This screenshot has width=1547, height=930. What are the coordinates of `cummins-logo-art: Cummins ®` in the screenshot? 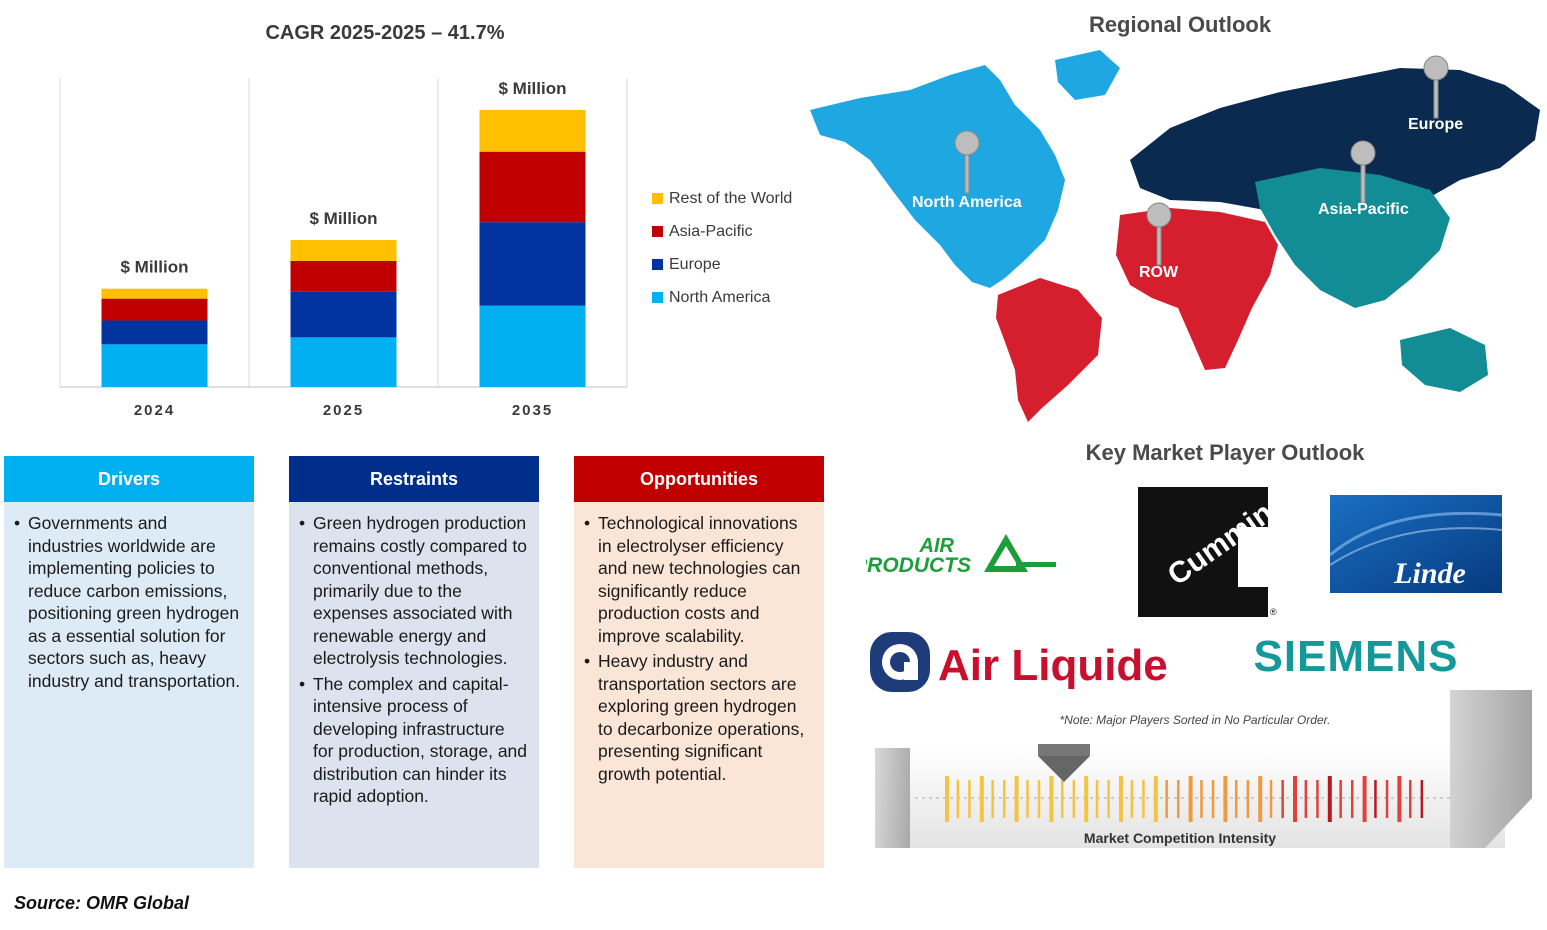 It's located at (1215, 552).